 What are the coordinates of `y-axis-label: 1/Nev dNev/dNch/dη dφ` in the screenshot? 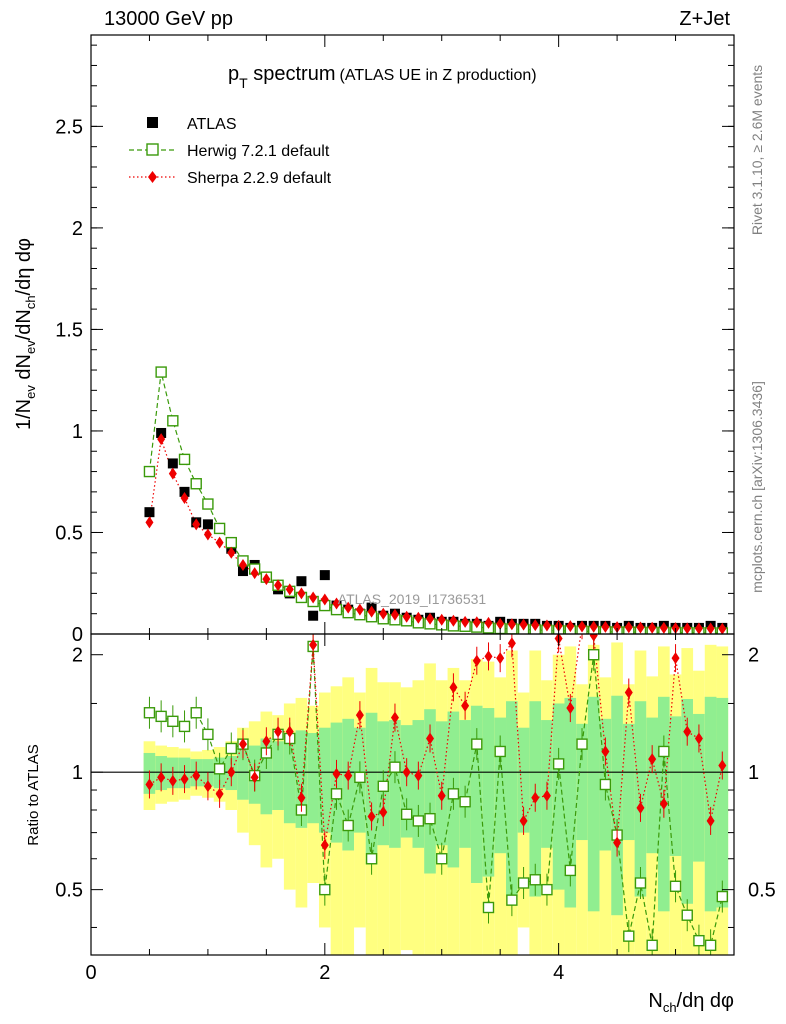 It's located at (25, 334).